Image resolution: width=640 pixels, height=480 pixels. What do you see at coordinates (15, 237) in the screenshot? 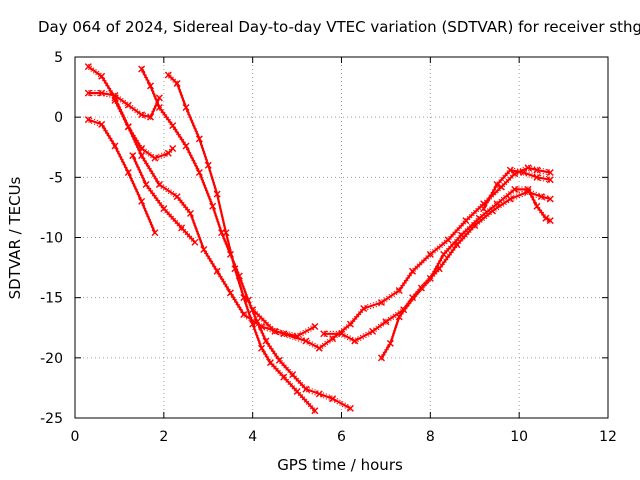
I see `y-axis-label: SDTVAR / TECUs` at bounding box center [15, 237].